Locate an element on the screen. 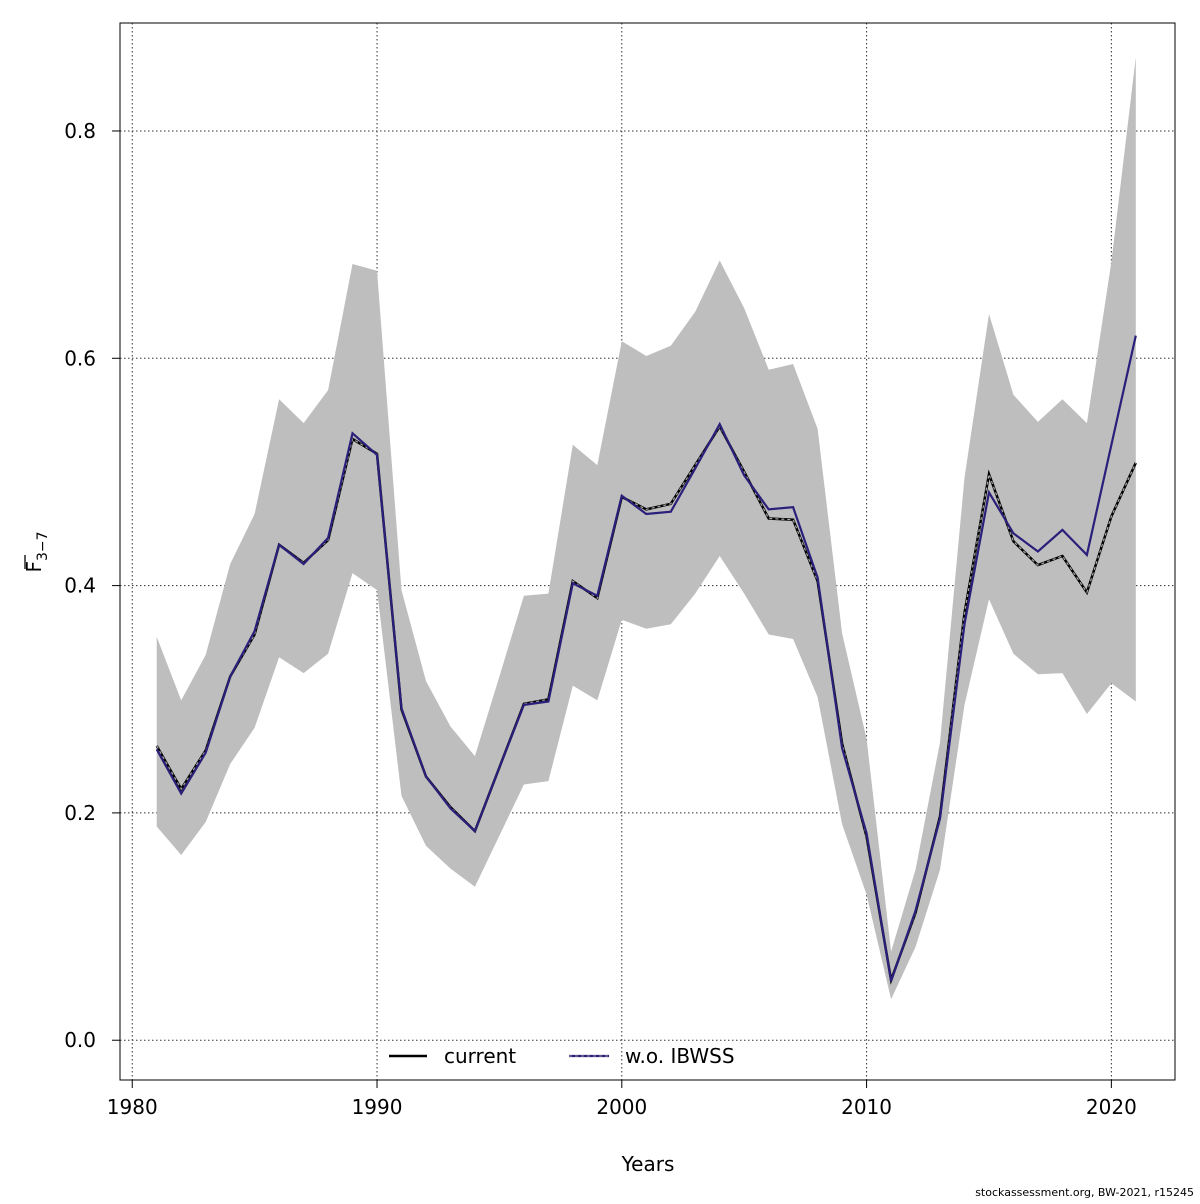  legend: current w.o. IBWSS is located at coordinates (562, 1056).